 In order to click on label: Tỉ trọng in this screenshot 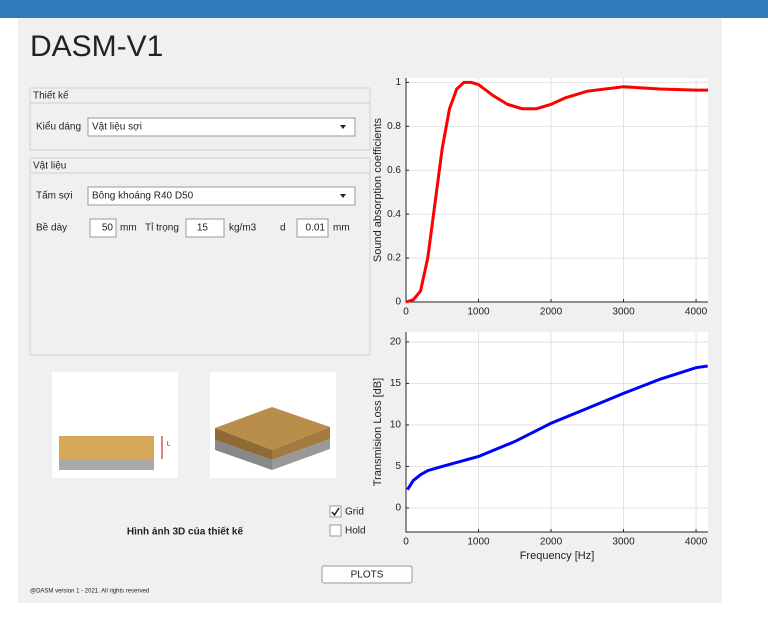, I will do `click(162, 228)`.